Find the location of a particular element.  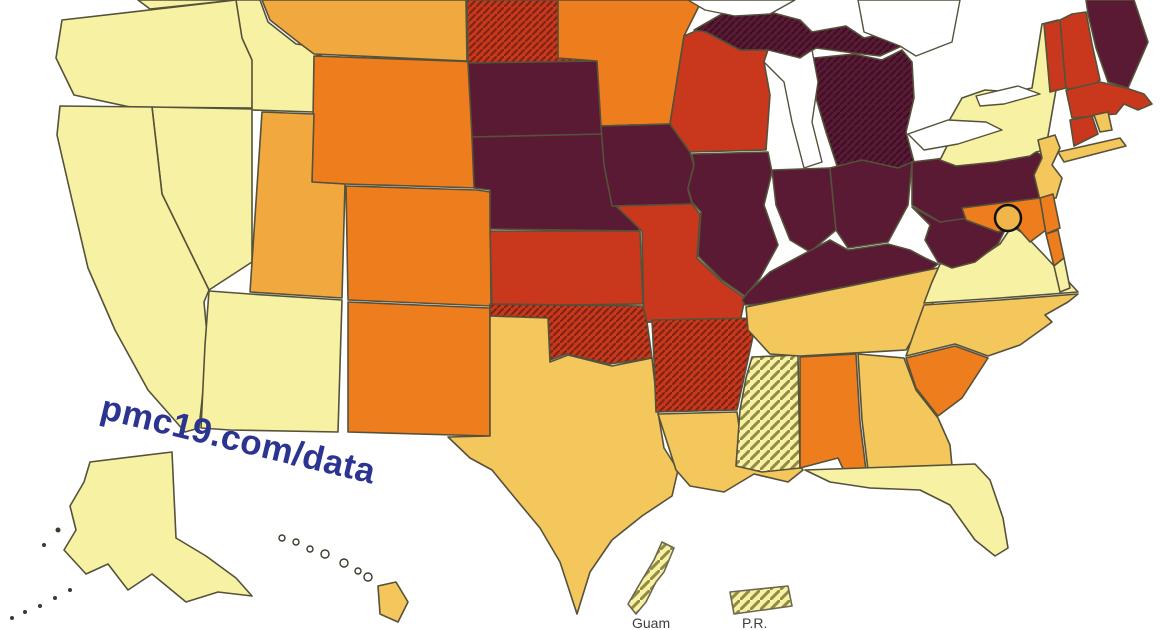

lake-erie is located at coordinates (955, 135).